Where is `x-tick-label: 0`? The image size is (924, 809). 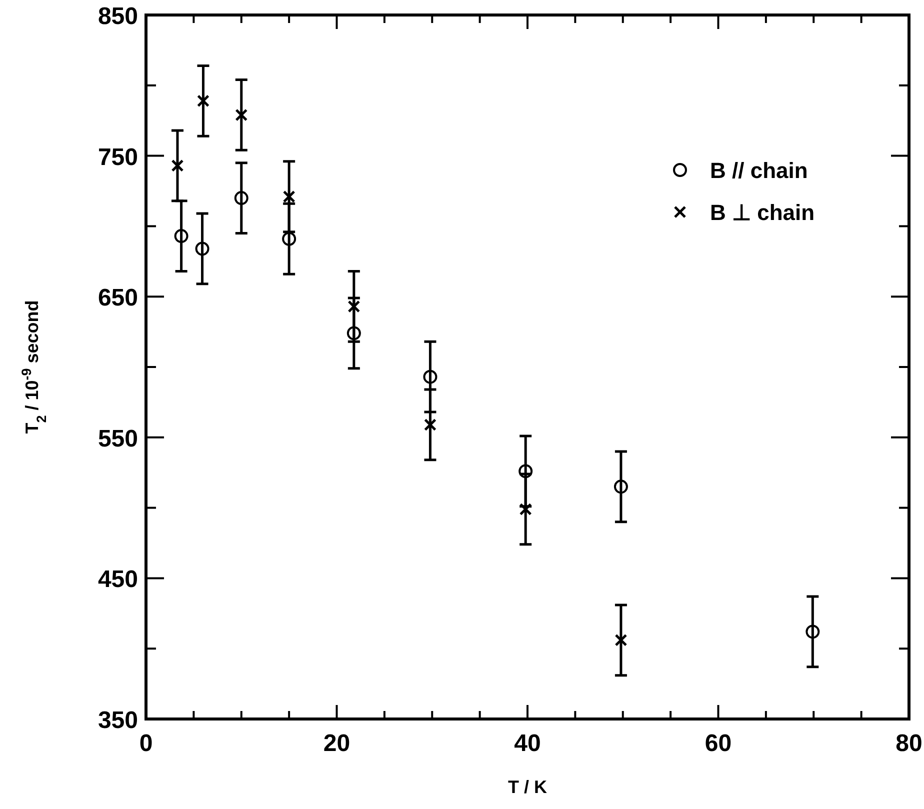
x-tick-label: 0 is located at coordinates (146, 743).